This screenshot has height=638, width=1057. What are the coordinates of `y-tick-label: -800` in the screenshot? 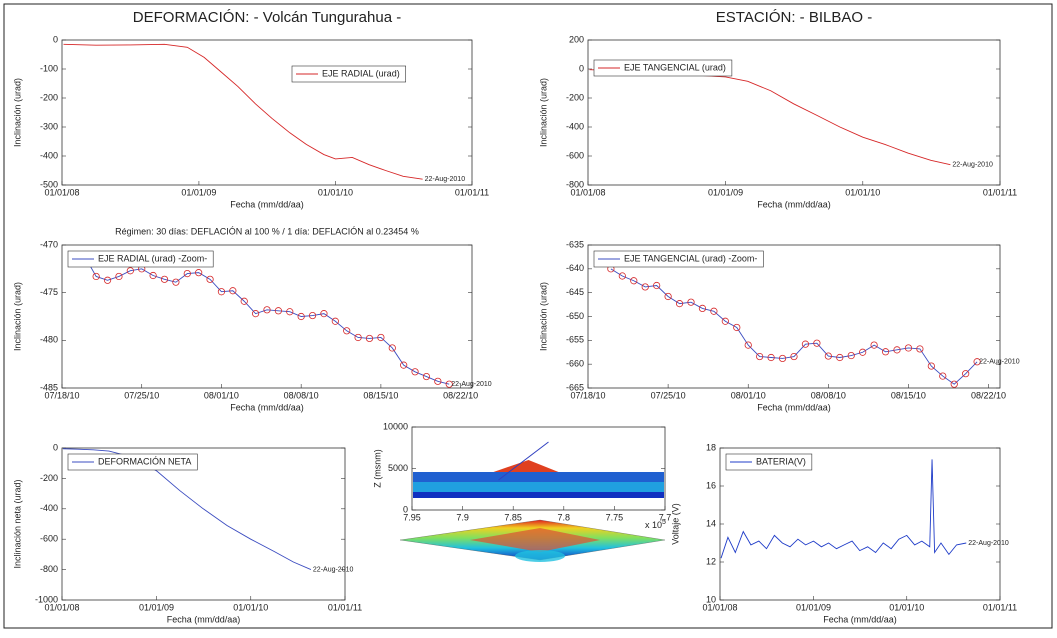 It's located at (575, 184).